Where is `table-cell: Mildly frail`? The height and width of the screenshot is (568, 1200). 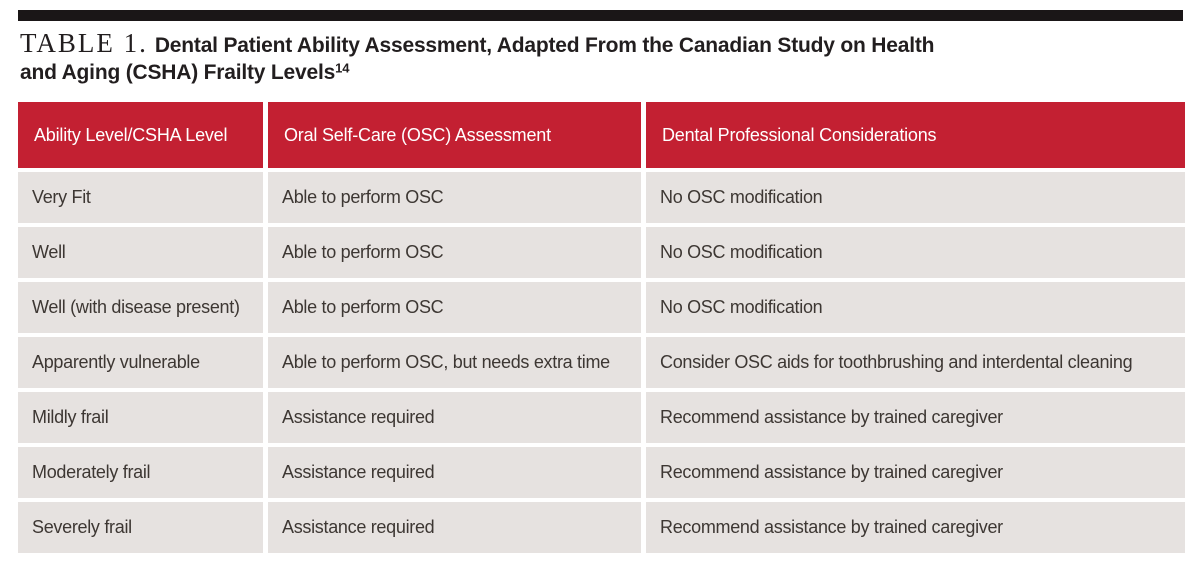
table-cell: Mildly frail is located at coordinates (140, 417).